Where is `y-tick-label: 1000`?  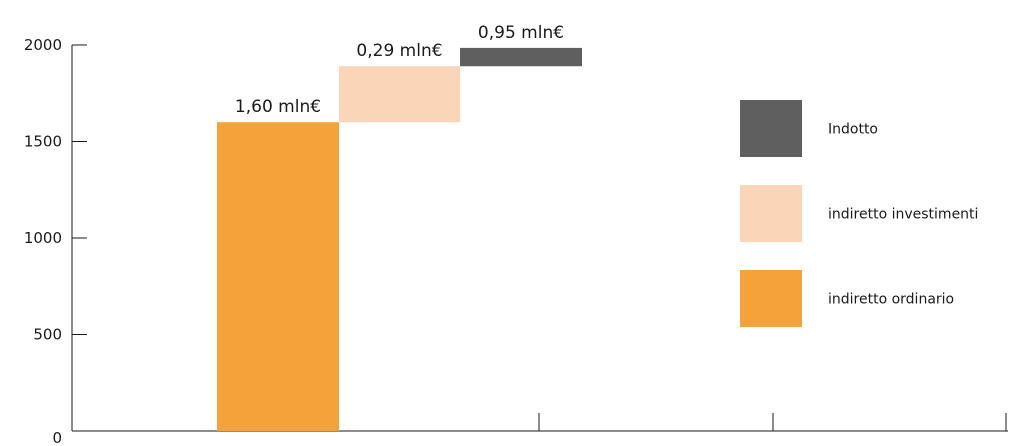
y-tick-label: 1000 is located at coordinates (43, 238).